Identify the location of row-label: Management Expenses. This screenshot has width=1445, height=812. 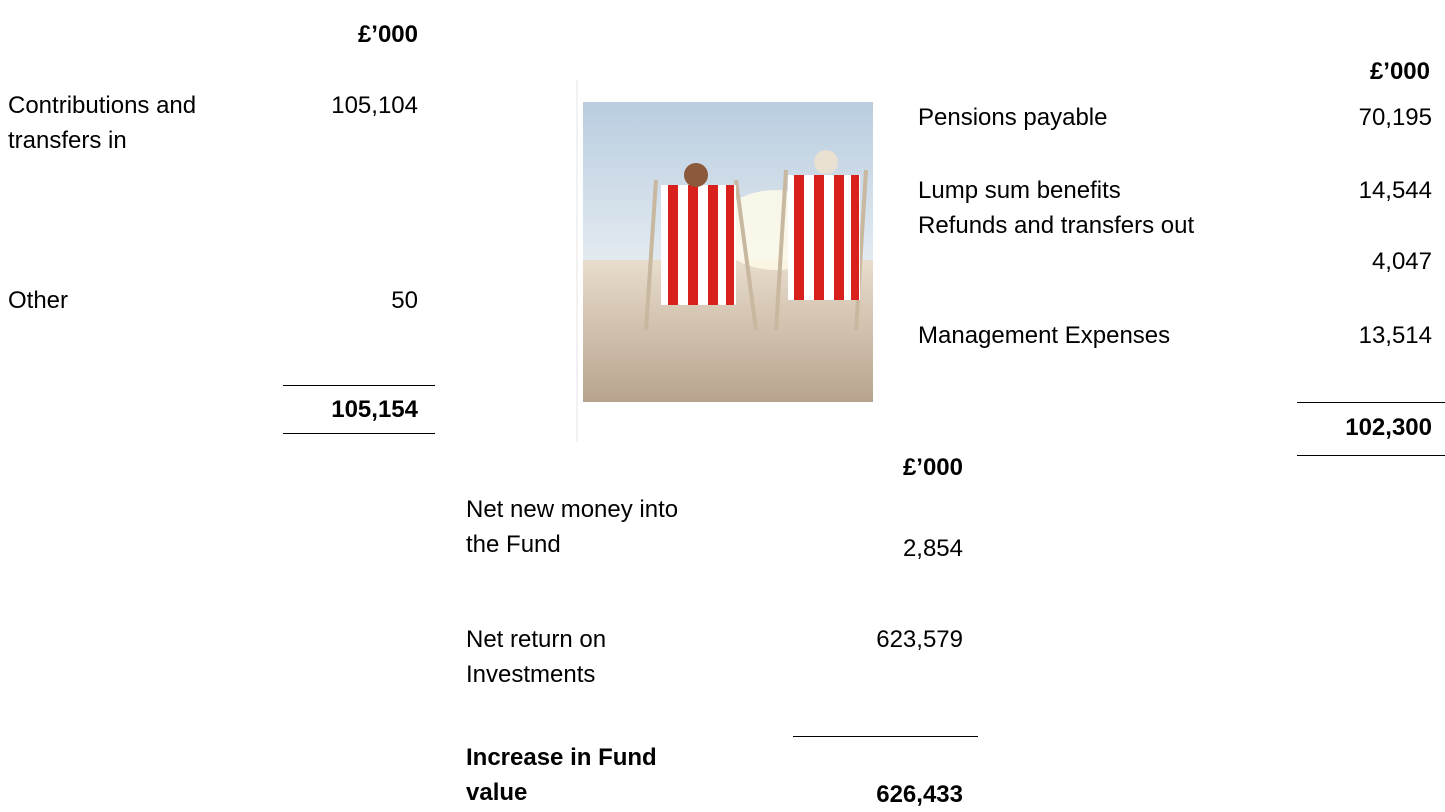
(1044, 335).